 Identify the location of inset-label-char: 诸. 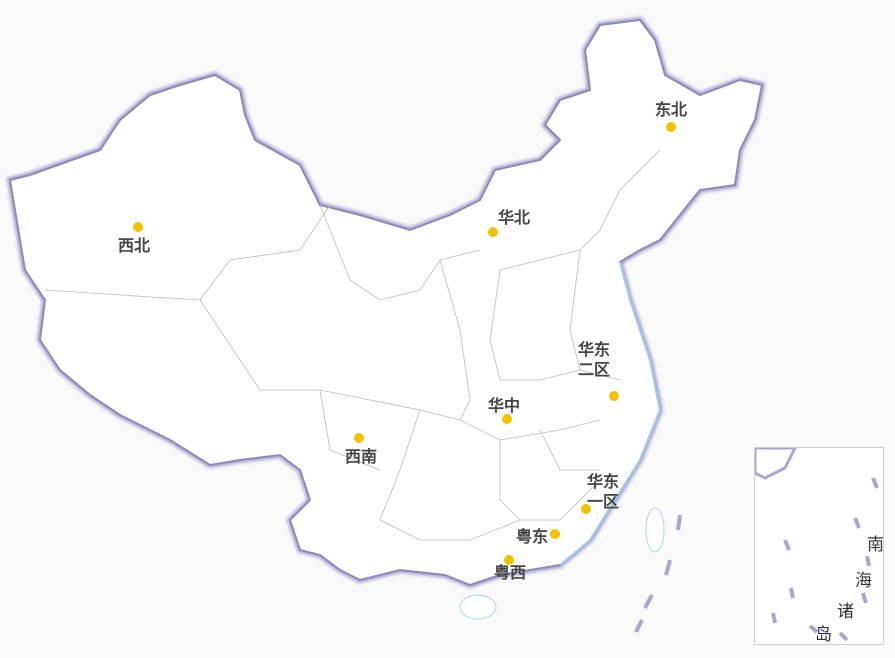
(845, 612).